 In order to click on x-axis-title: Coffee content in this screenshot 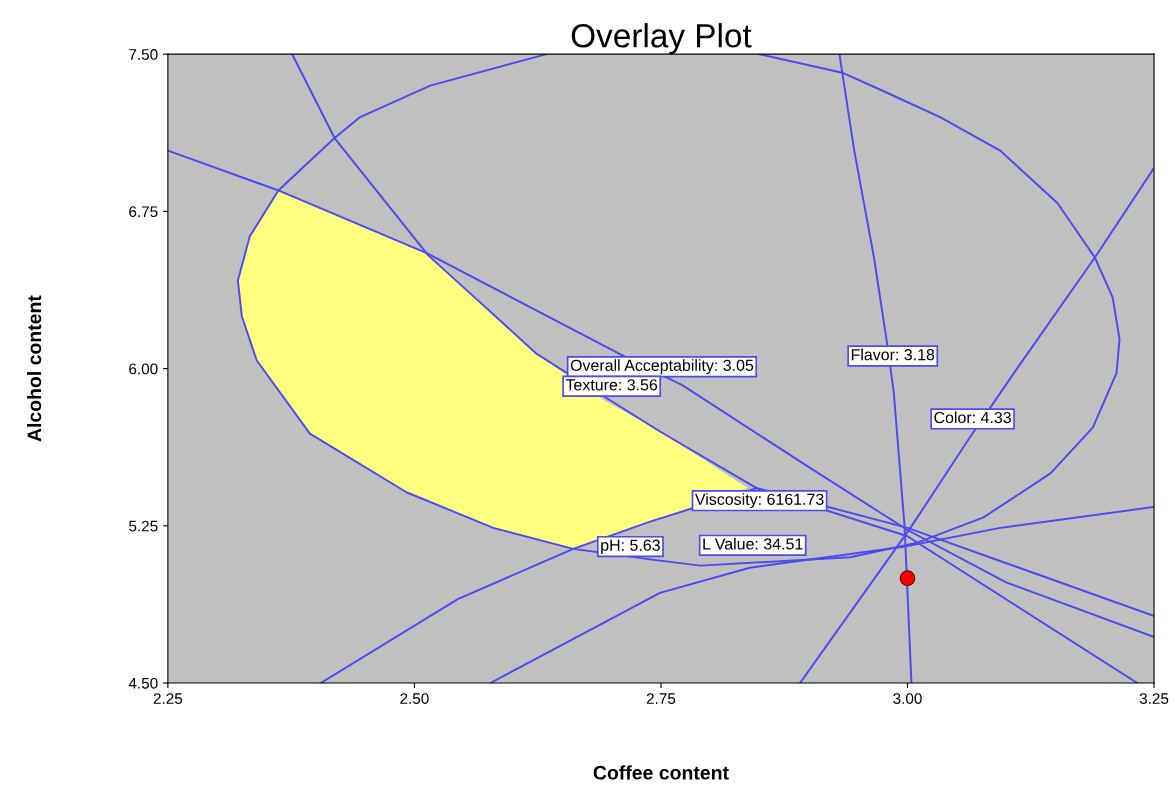, I will do `click(661, 772)`.